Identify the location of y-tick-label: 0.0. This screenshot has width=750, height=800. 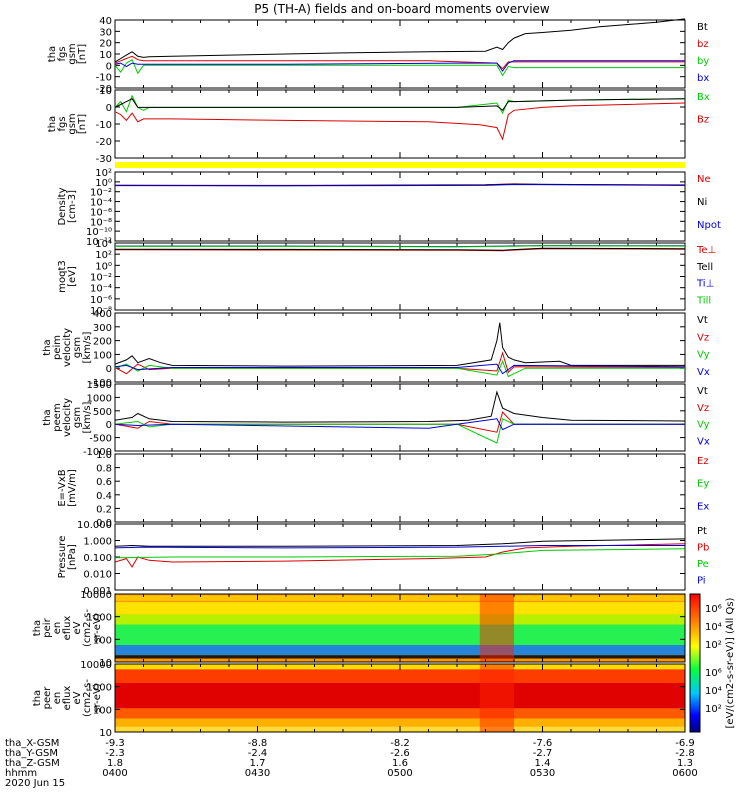
(104, 523).